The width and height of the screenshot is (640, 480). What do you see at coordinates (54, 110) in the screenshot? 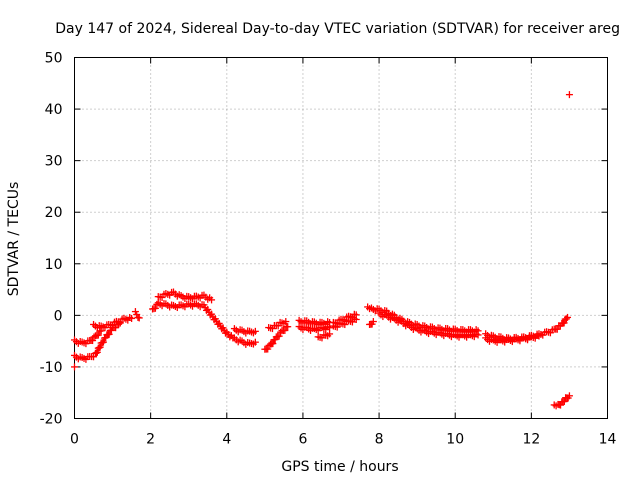
I see `y-tick-label: 40` at bounding box center [54, 110].